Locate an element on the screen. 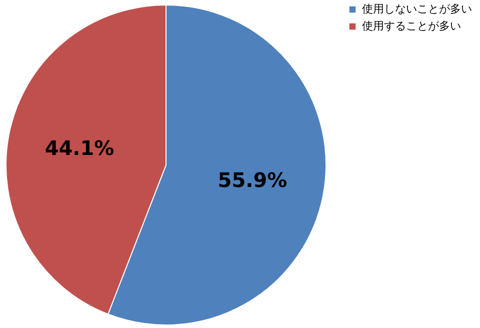 The height and width of the screenshot is (328, 480). legend-label: 使用することが多い is located at coordinates (411, 26).